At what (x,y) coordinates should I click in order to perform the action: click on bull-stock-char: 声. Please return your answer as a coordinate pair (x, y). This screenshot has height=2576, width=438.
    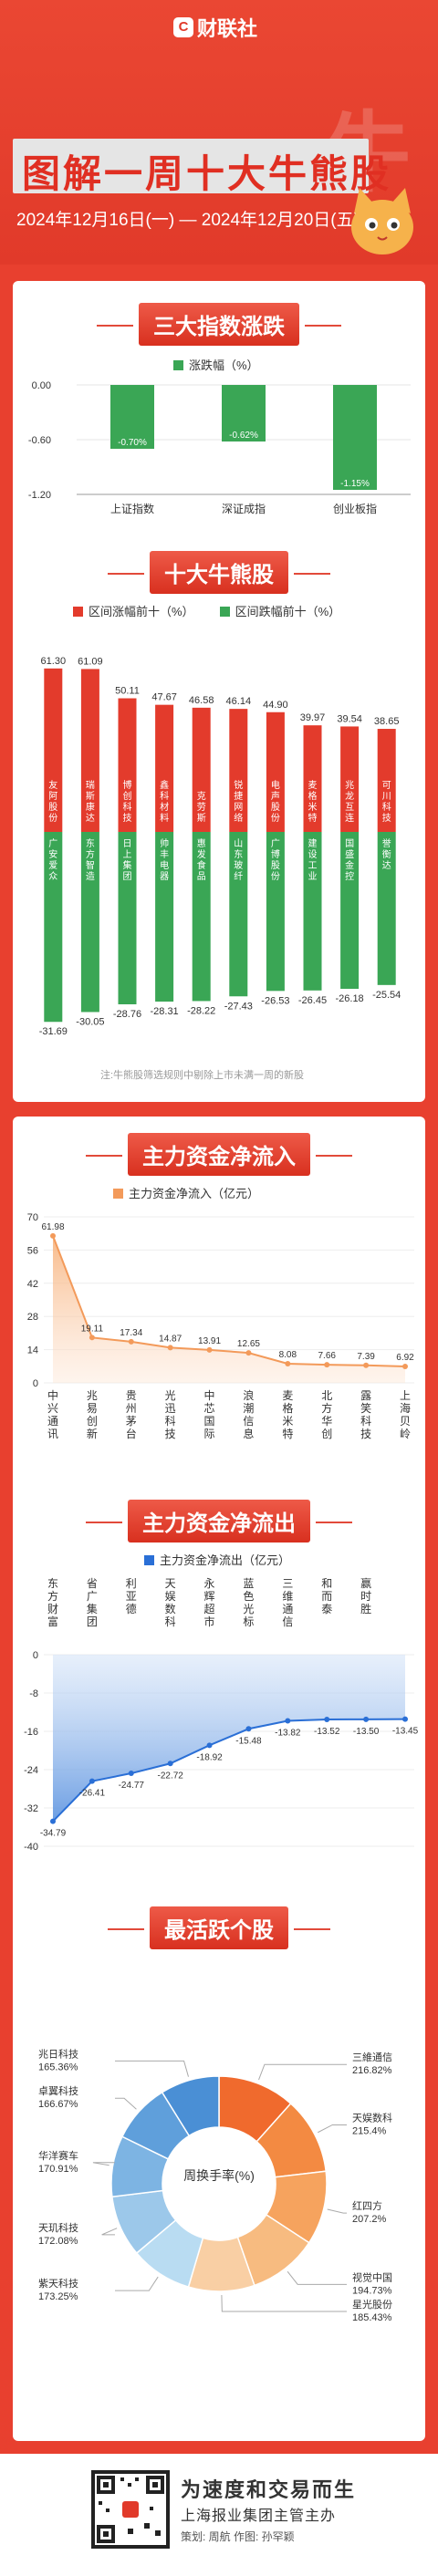
    Looking at the image, I should click on (275, 796).